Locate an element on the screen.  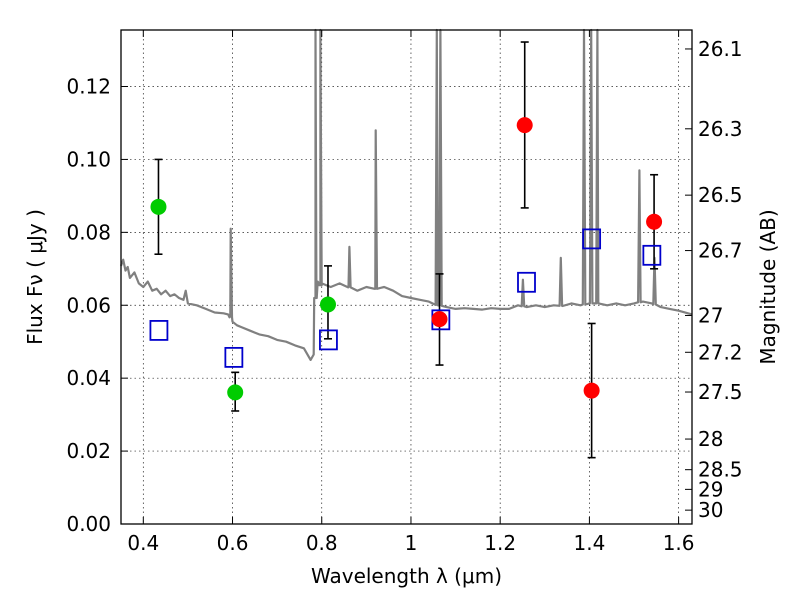
mag-tick-label: 27.5 is located at coordinates (720, 392).